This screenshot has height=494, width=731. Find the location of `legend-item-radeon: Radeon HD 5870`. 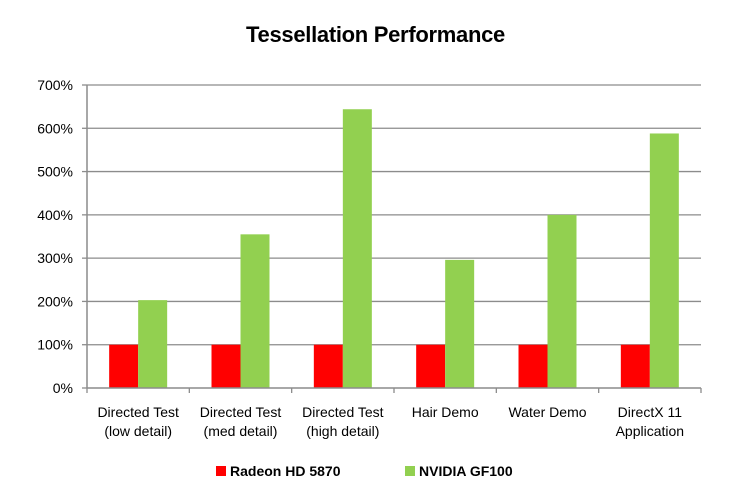

legend-item-radeon: Radeon HD 5870 is located at coordinates (278, 471).